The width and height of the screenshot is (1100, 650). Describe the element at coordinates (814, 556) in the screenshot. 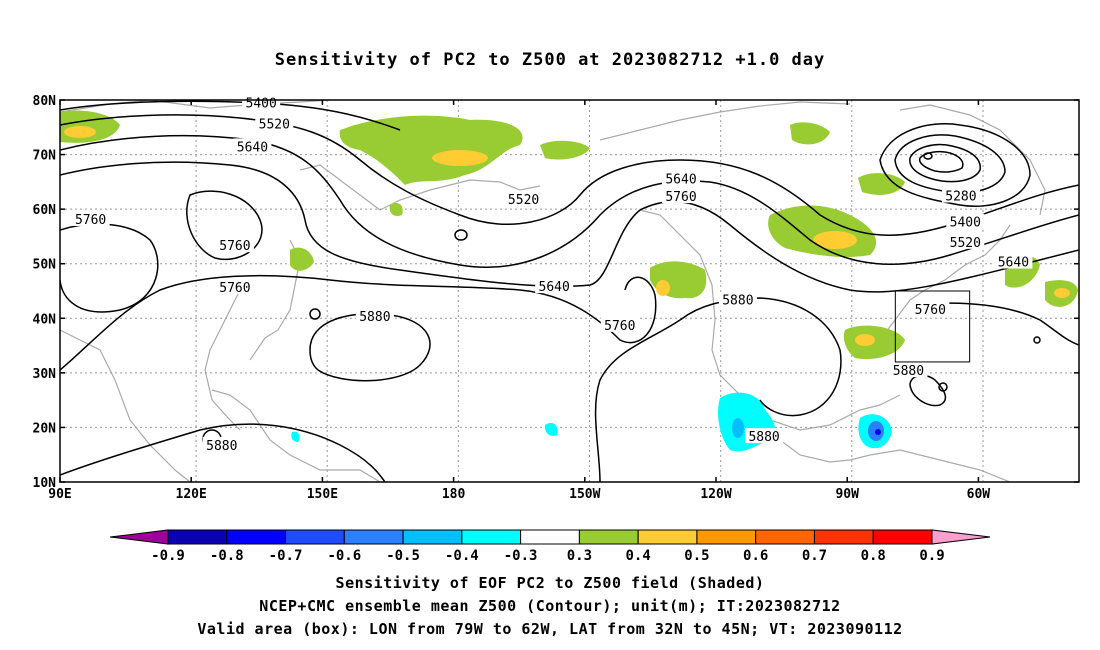

I see `colorbar-label: 0.7` at that location.